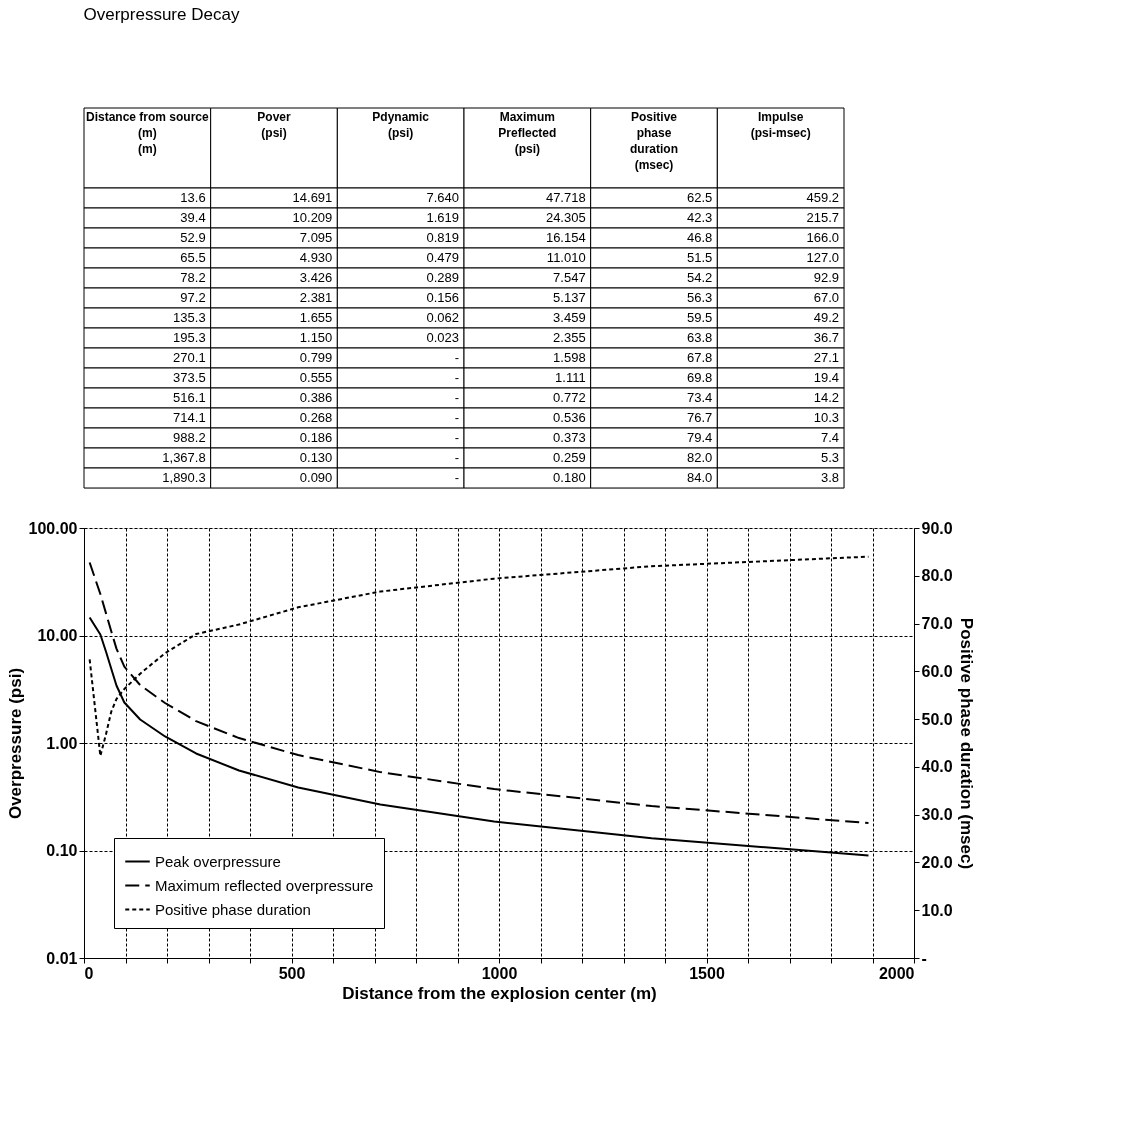 The image size is (1140, 1148). Describe the element at coordinates (316, 337) in the screenshot. I see `text: 1.150` at that location.